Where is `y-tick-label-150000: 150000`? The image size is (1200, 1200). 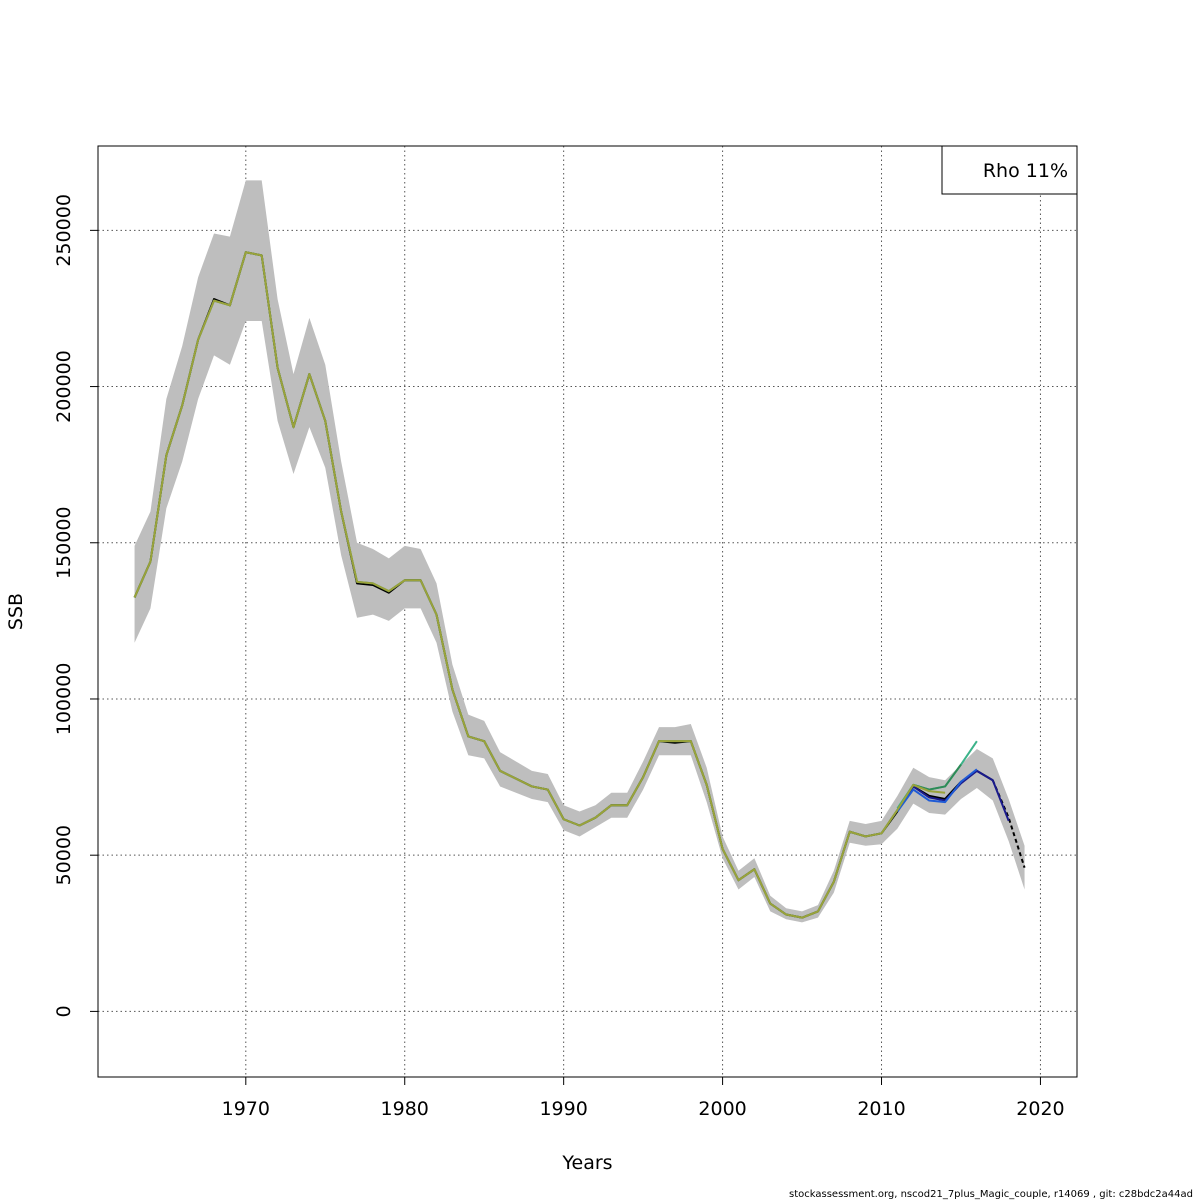
y-tick-label-150000: 150000 is located at coordinates (64, 543).